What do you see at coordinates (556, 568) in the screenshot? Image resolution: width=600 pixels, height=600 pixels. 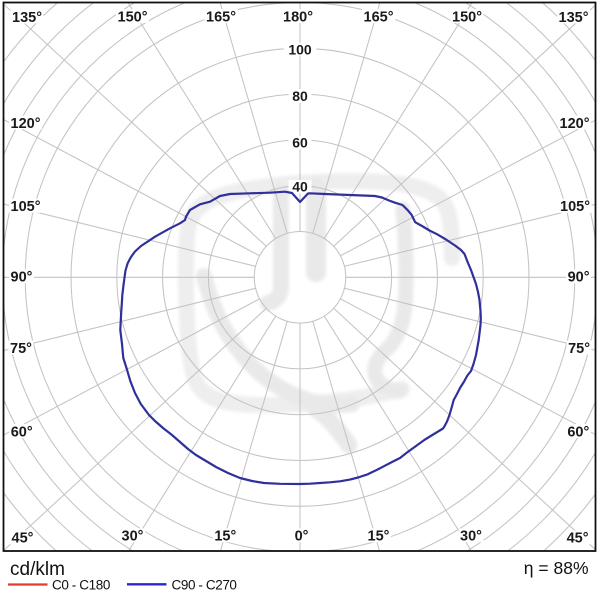 I see `svg-text: η = 88%` at bounding box center [556, 568].